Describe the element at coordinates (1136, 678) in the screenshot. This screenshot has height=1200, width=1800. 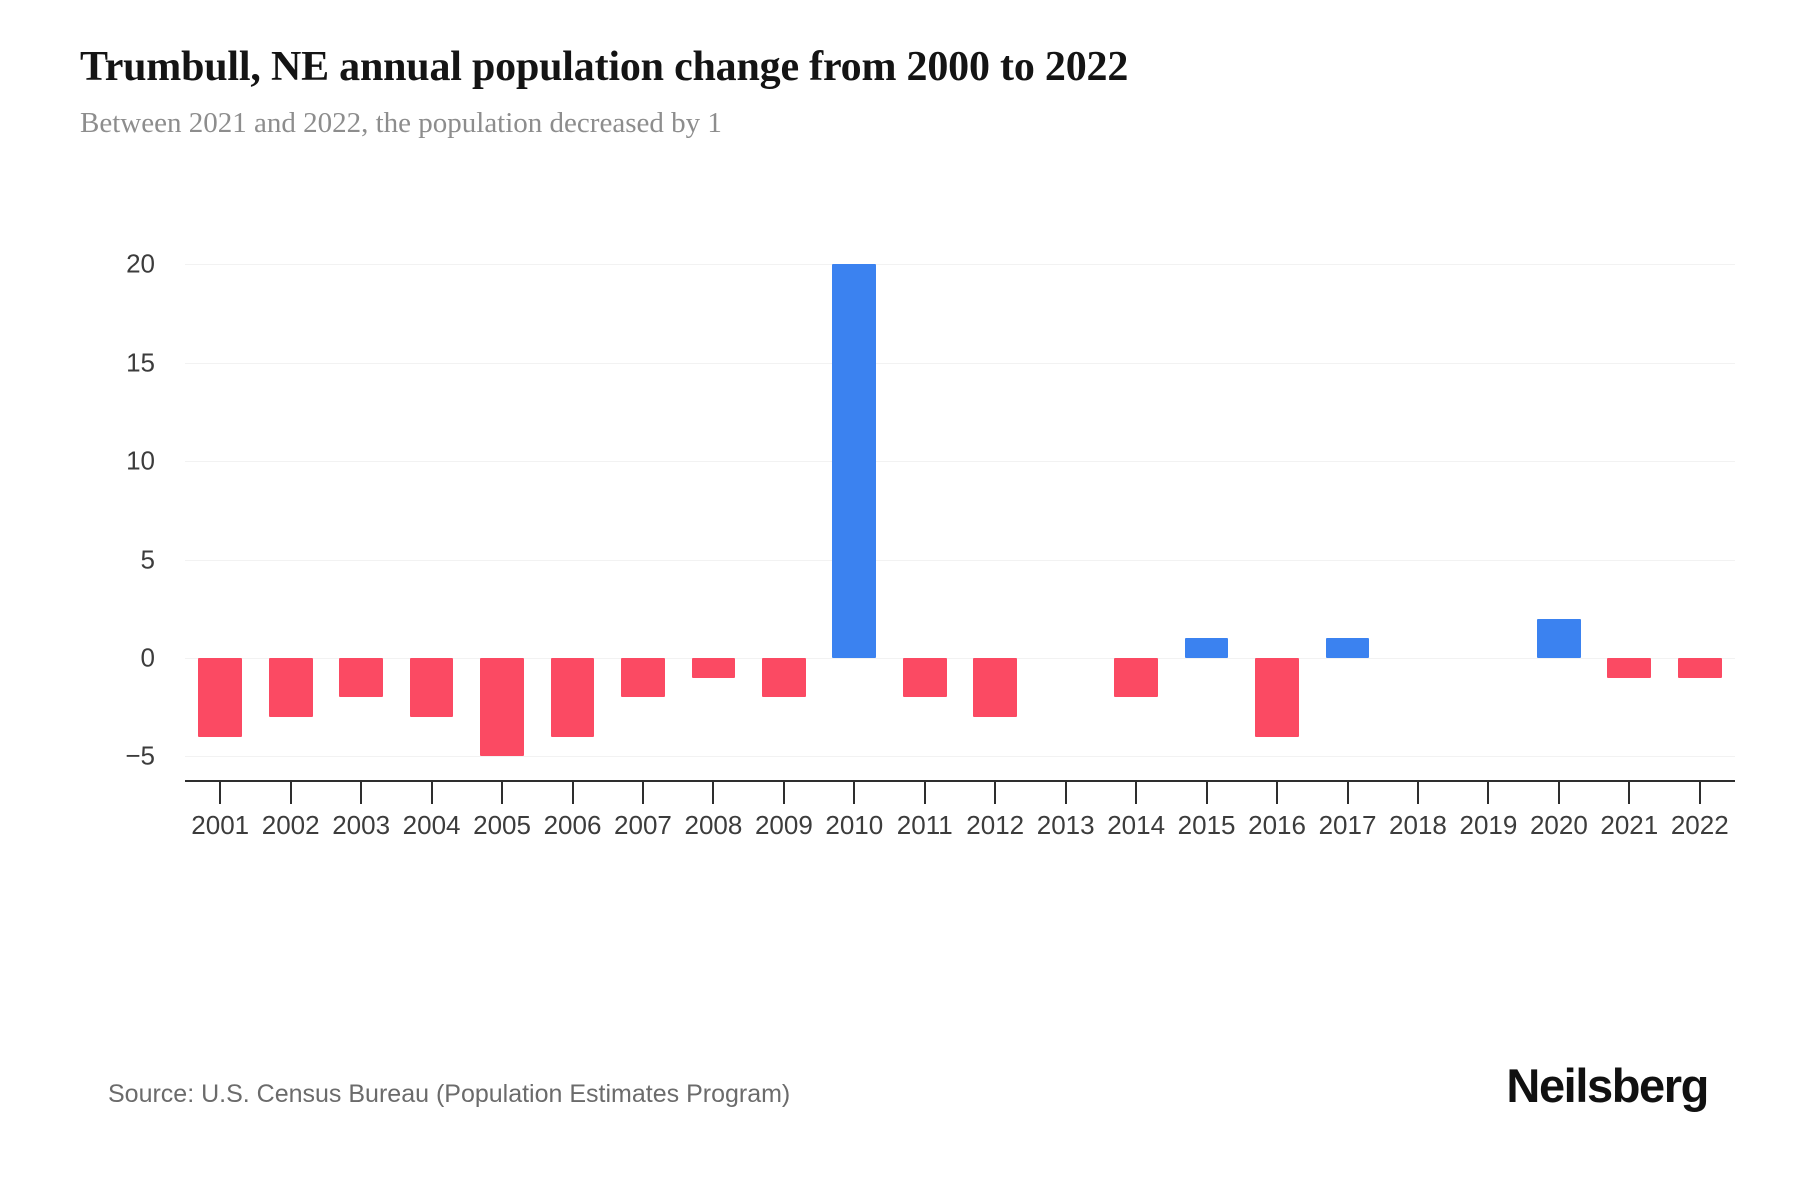
I see `bar-2014` at that location.